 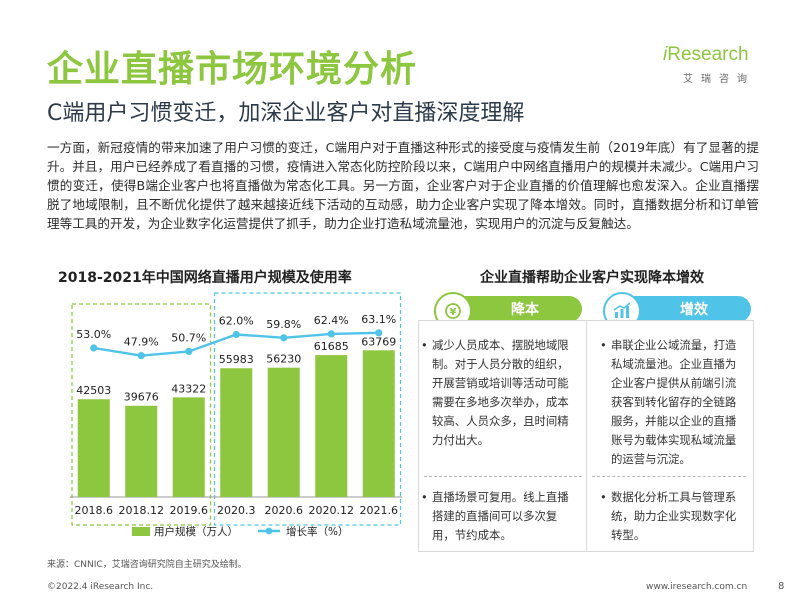 I want to click on website-link: www.iresearch.com.cn, so click(x=697, y=587).